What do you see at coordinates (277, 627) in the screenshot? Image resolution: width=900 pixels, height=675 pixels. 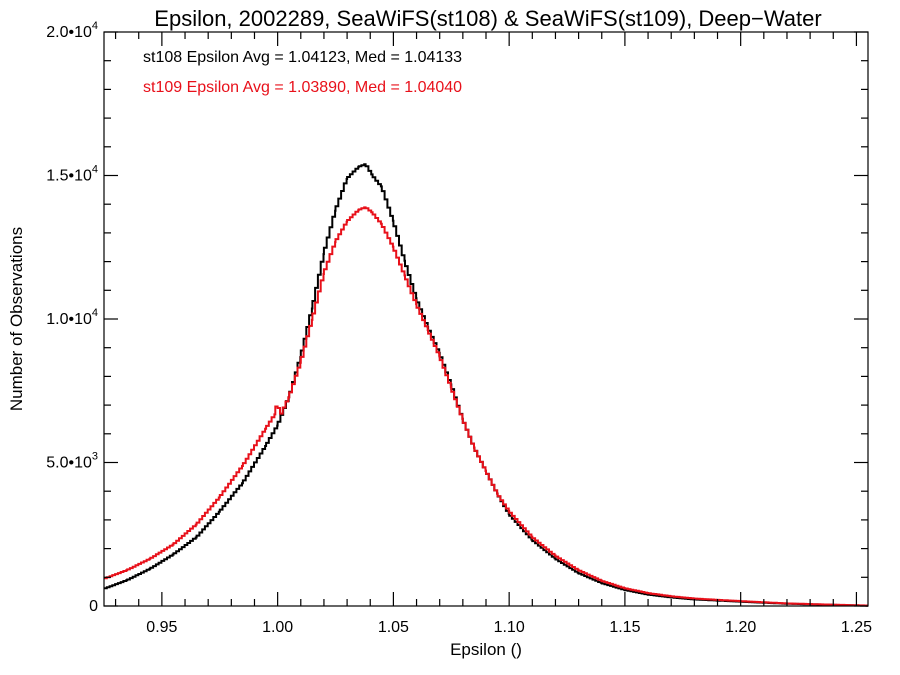 I see `x-tick-label: 1.00` at bounding box center [277, 627].